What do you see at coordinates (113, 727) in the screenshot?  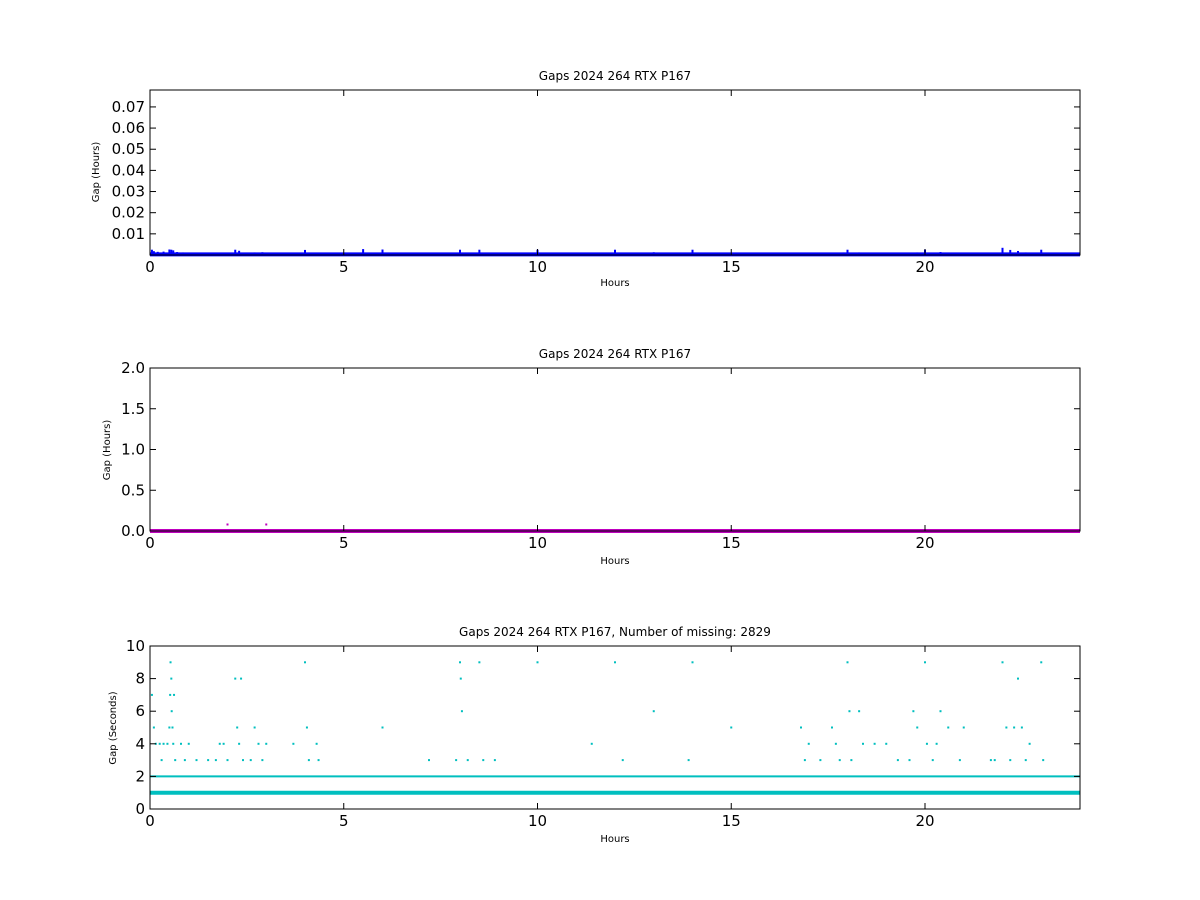 I see `y-axis-label: Gap (Seconds)` at bounding box center [113, 727].